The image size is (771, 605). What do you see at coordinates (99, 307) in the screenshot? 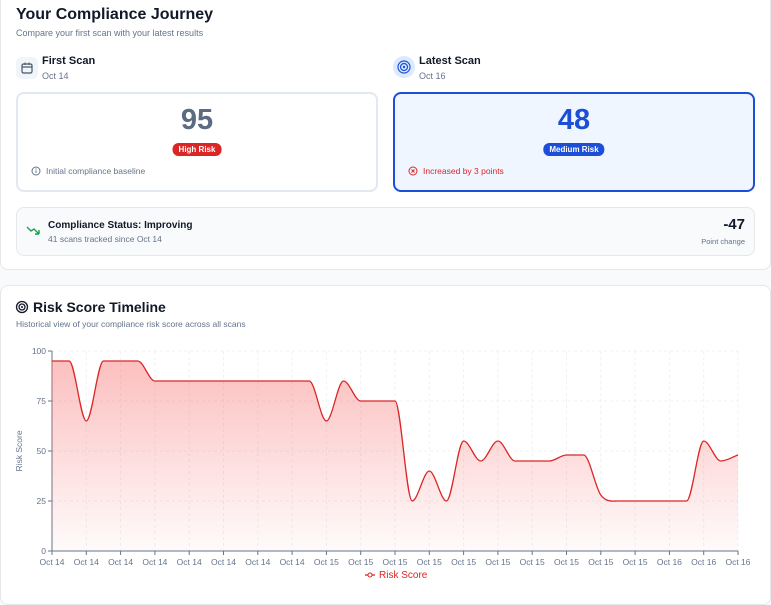
I see `chart-title: Risk Score Timeline` at bounding box center [99, 307].